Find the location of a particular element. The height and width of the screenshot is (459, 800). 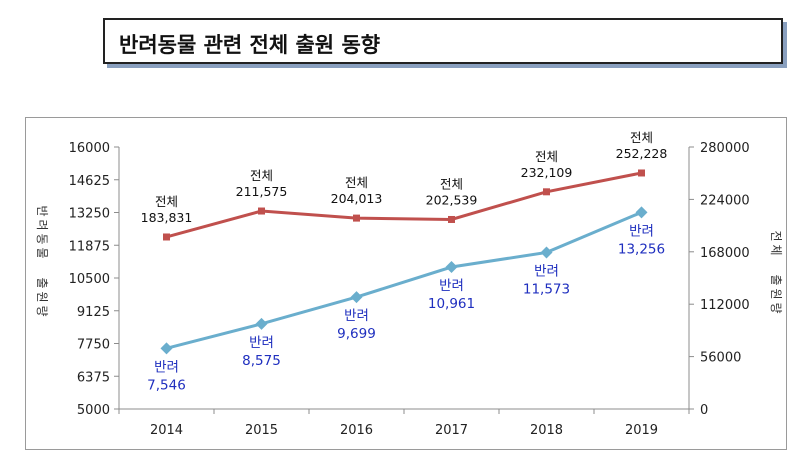

right-axis-title: 량 is located at coordinates (776, 307).